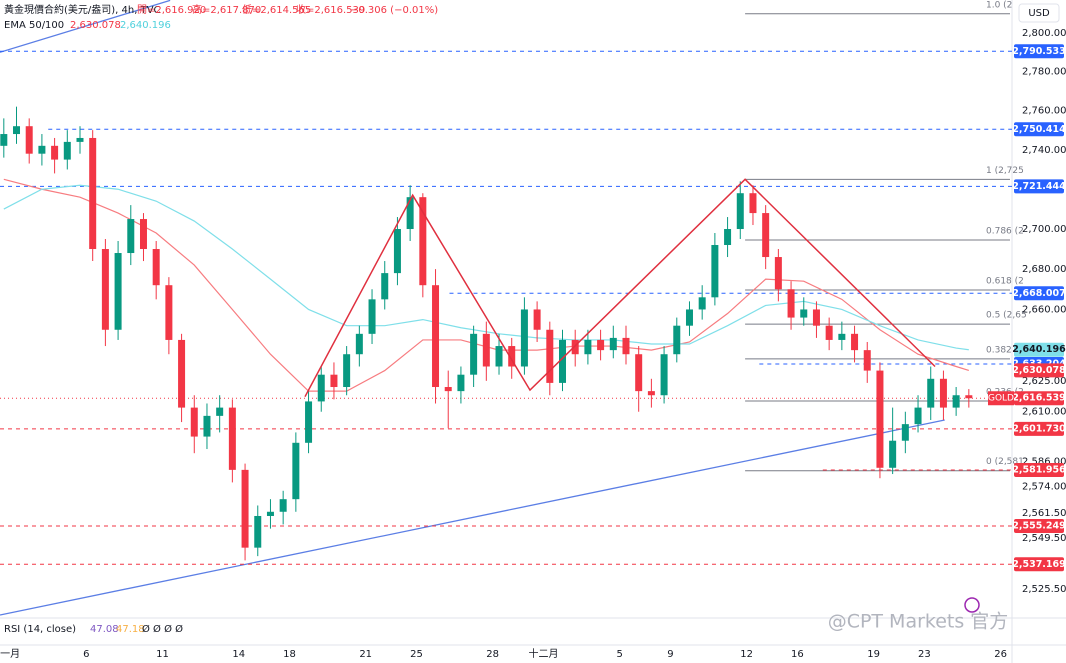  Describe the element at coordinates (1001, 399) in the screenshot. I see `symbol-tag: GOLD` at that location.